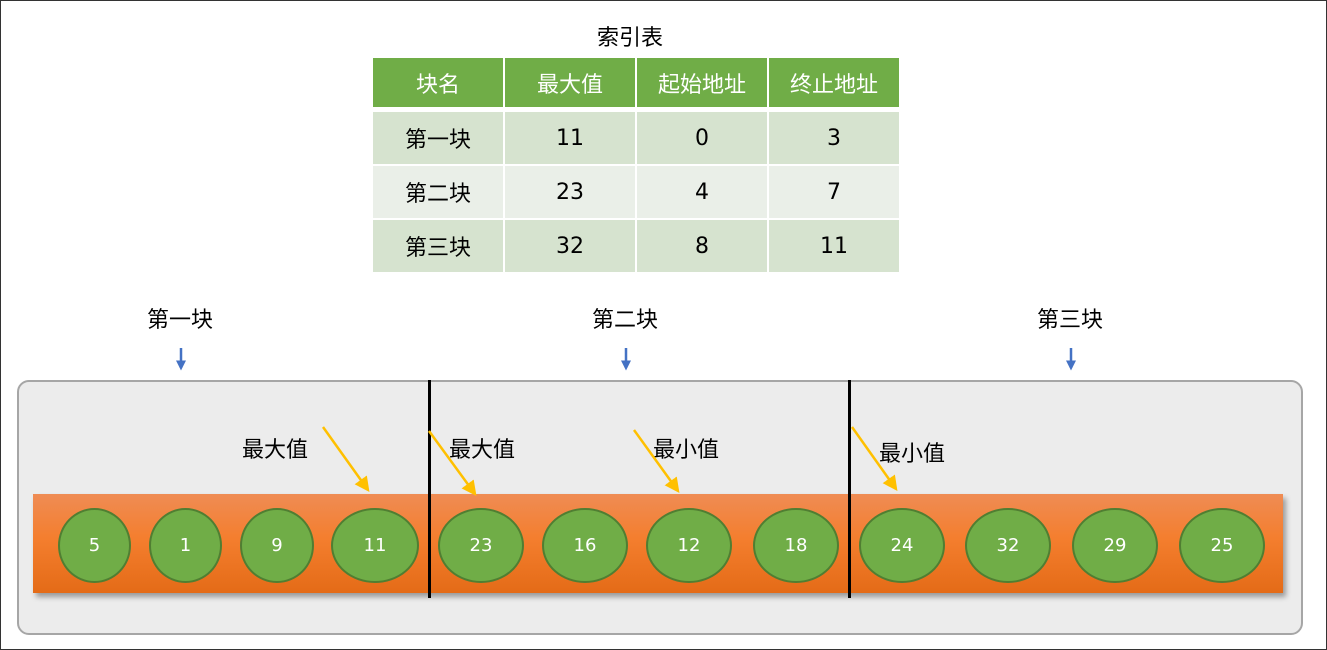  Describe the element at coordinates (834, 193) in the screenshot. I see `table-cell: 7` at that location.